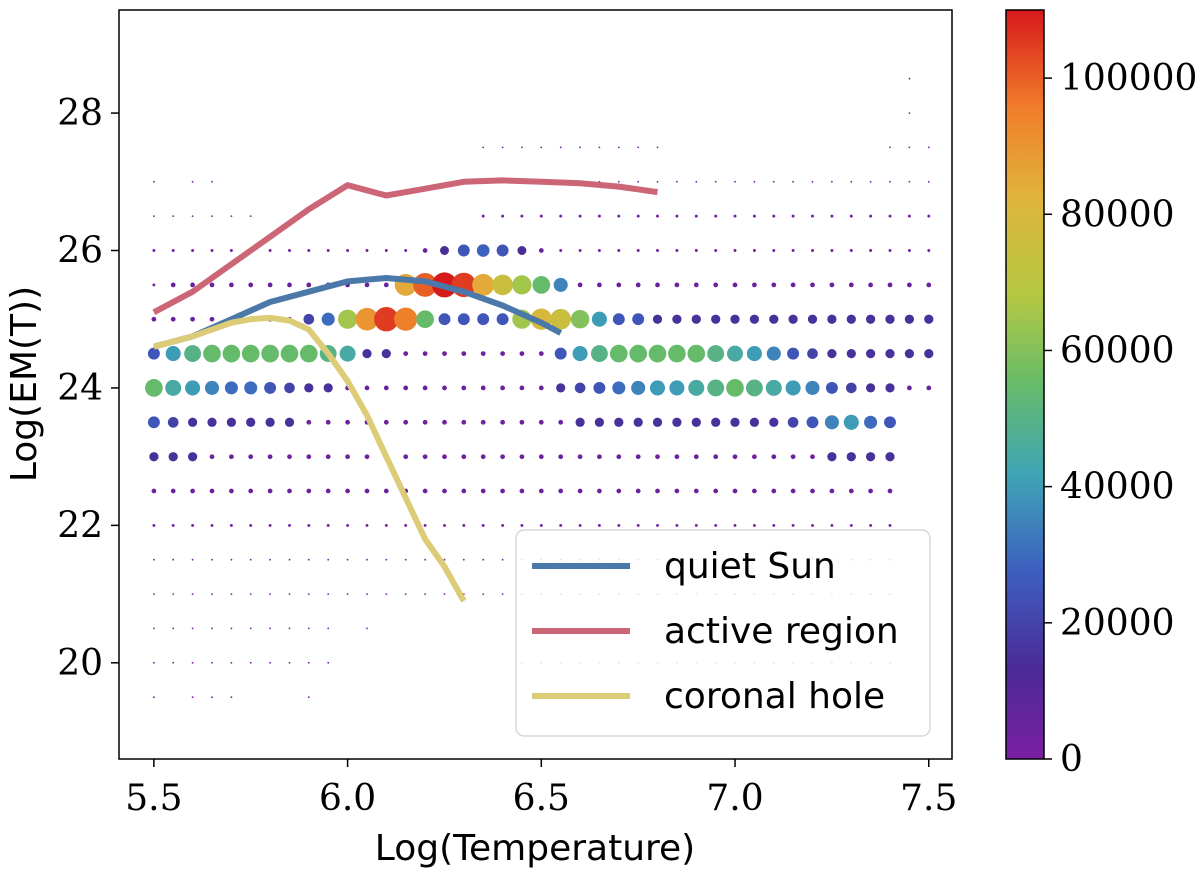 The image size is (1200, 874). I want to click on colorbar-ticks: 0 20000 40000 60000 80000 100000, so click(1120, 419).